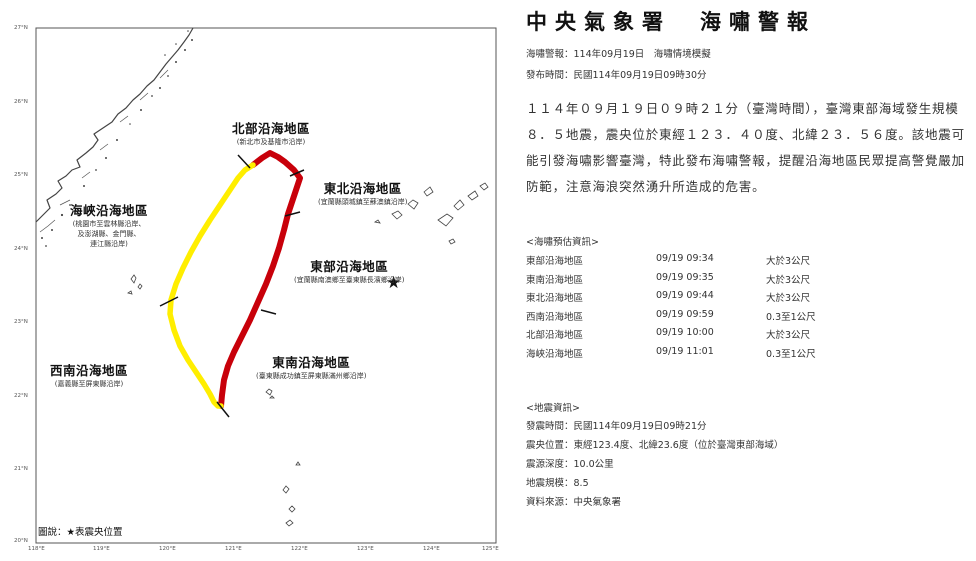 The width and height of the screenshot is (976, 561). Describe the element at coordinates (555, 280) in the screenshot. I see `arrival-region: 東南沿海地區` at that location.